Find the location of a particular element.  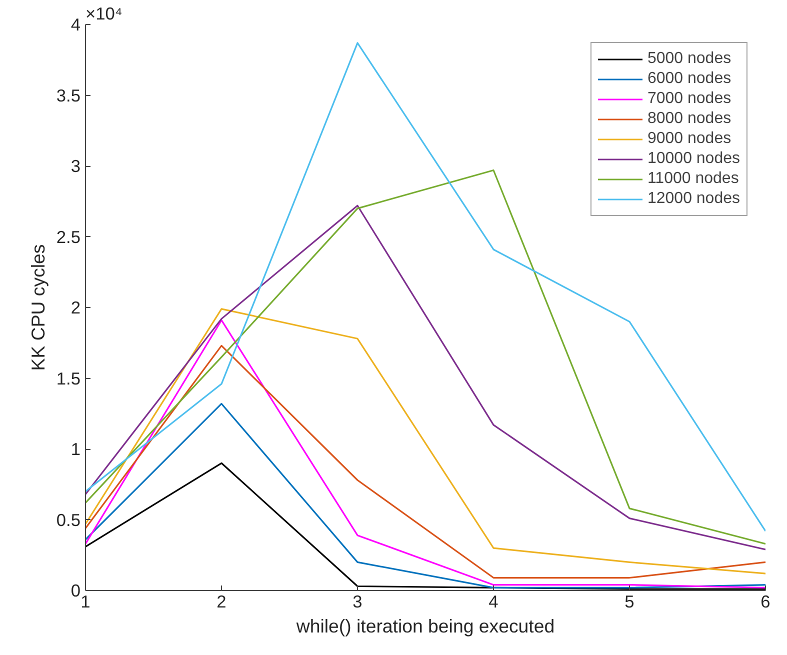

legend-label: 8000 nodes is located at coordinates (689, 119).